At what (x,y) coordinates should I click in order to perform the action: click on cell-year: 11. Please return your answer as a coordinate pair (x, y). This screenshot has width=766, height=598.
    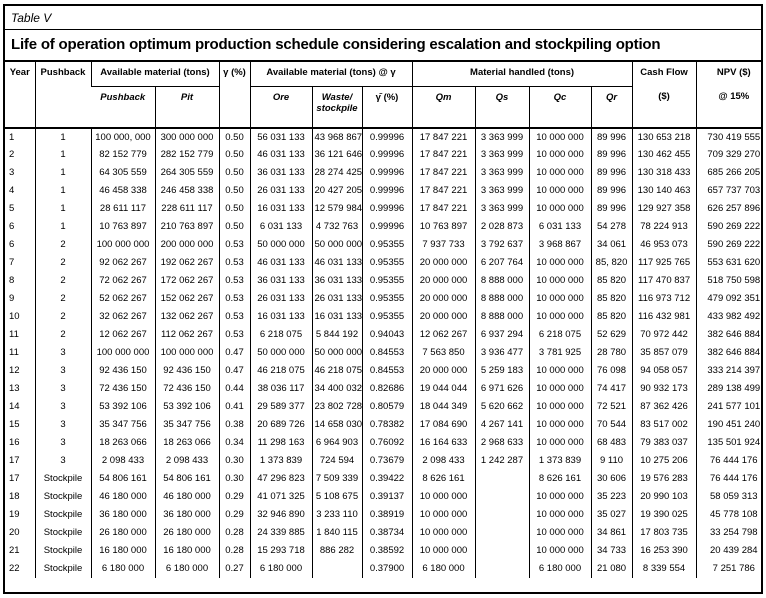
    Looking at the image, I should click on (14, 353).